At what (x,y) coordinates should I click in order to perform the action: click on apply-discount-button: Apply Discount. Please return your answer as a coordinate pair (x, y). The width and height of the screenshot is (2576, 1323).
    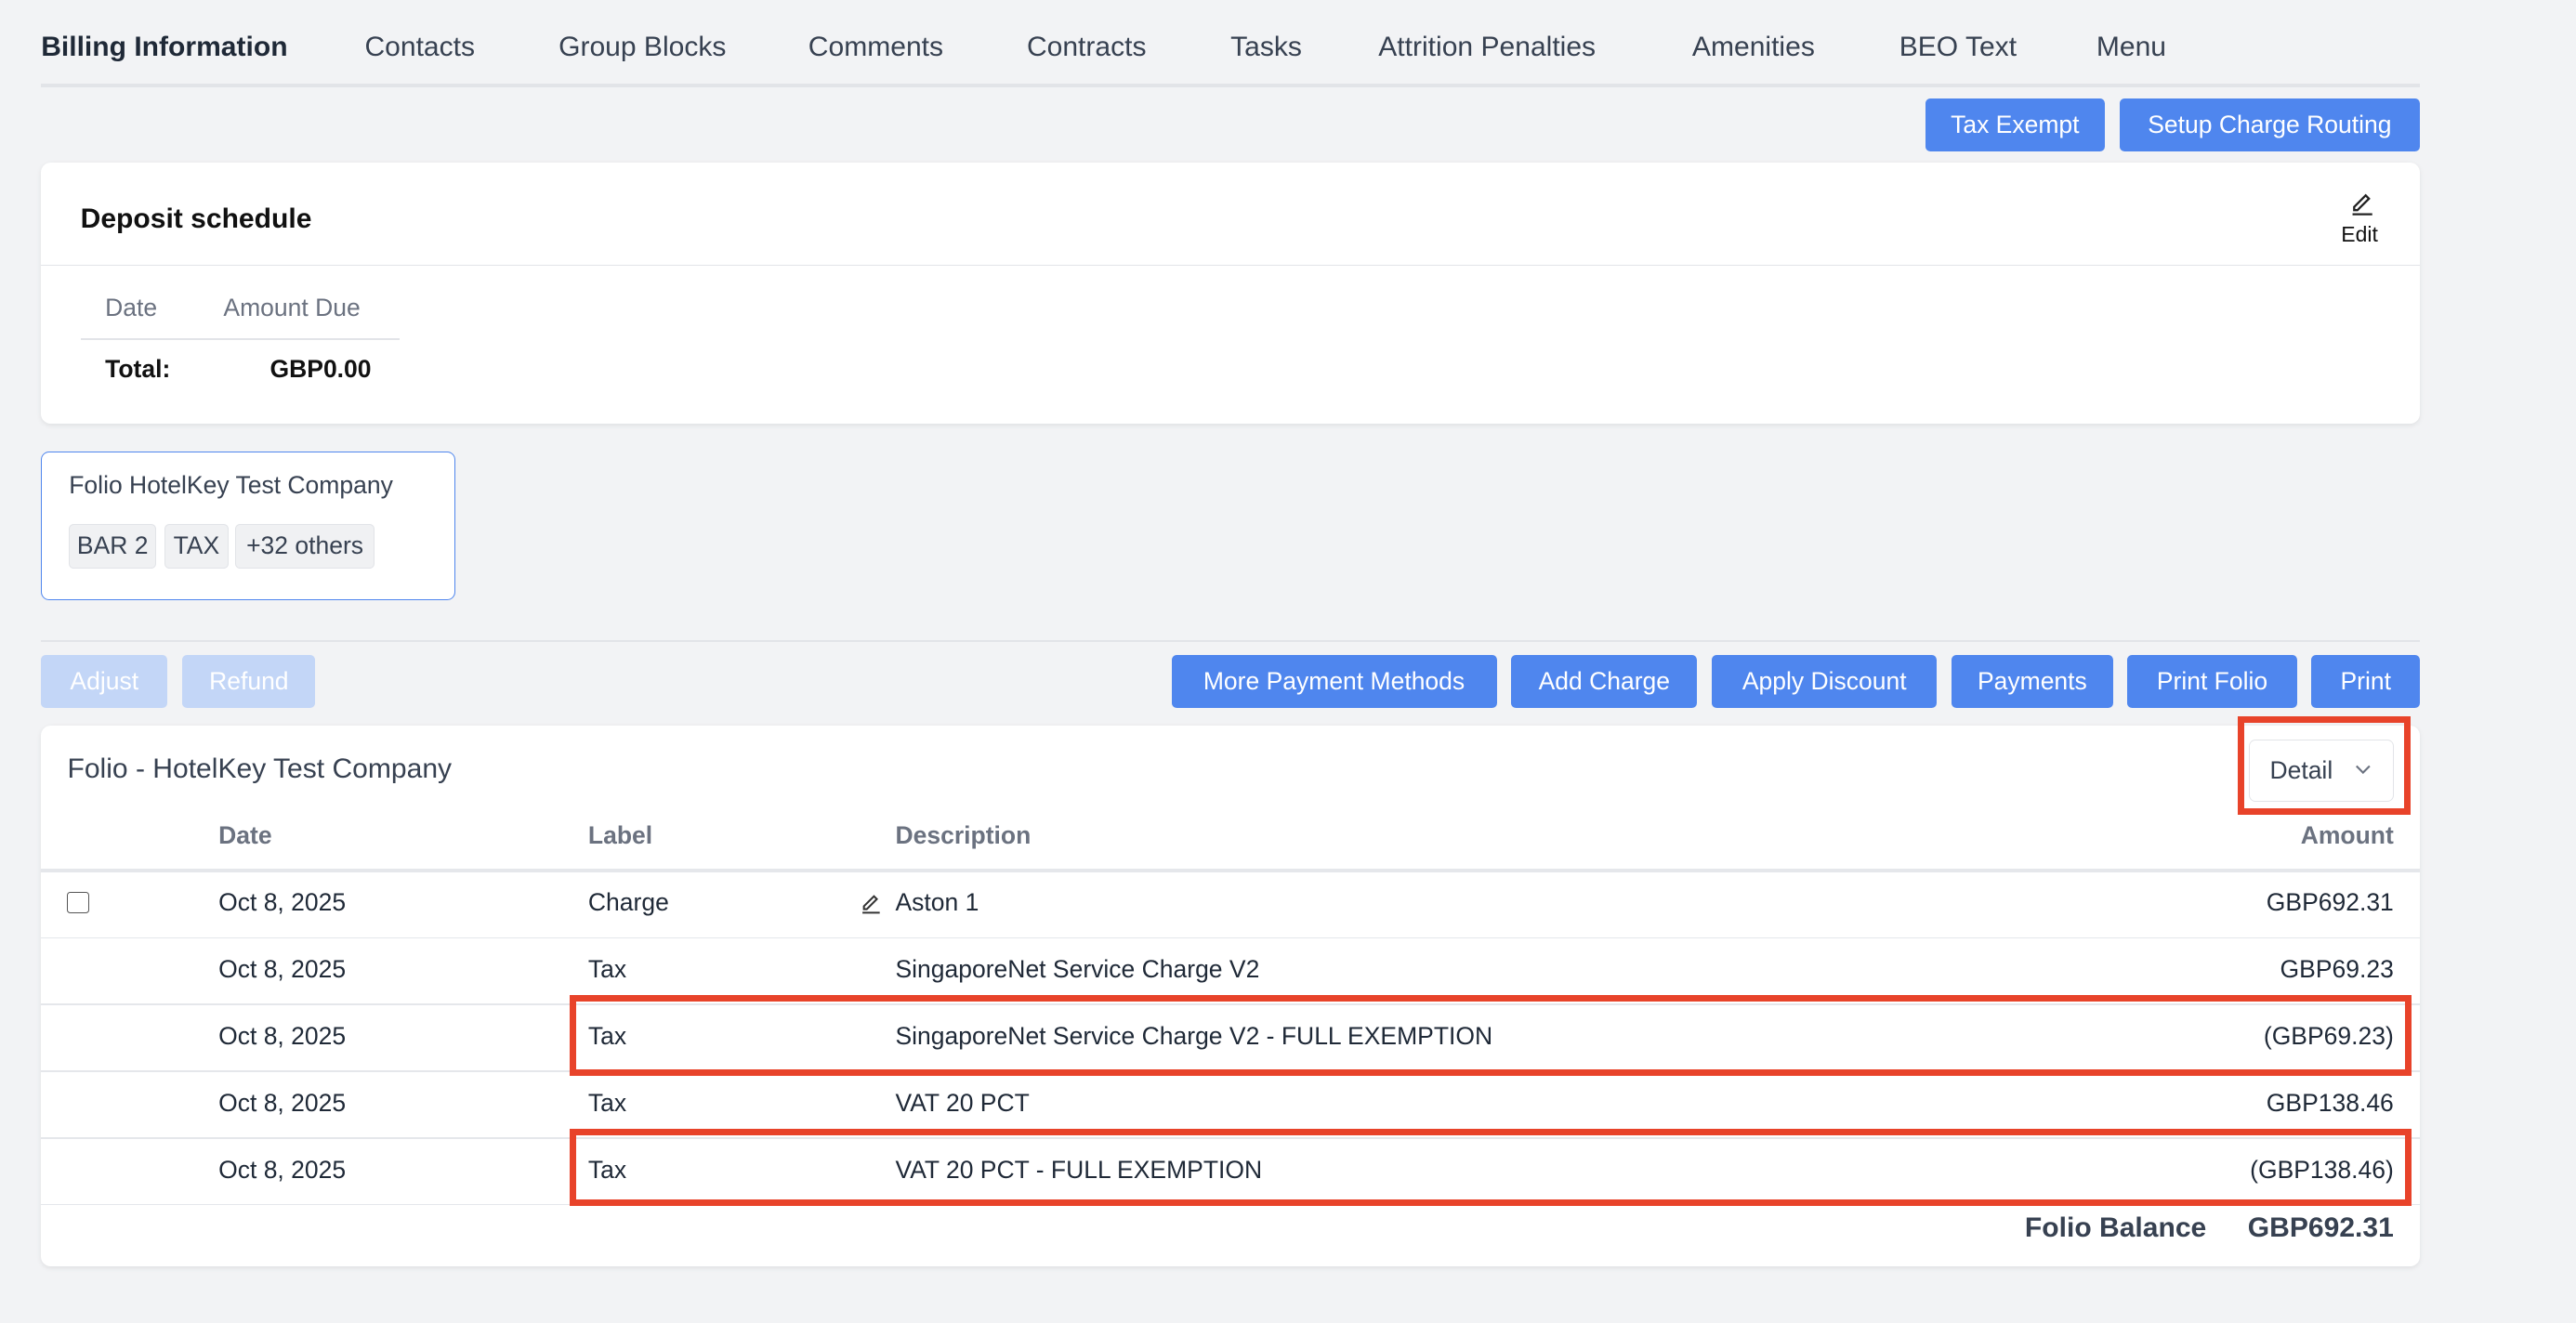
    Looking at the image, I should click on (1825, 681).